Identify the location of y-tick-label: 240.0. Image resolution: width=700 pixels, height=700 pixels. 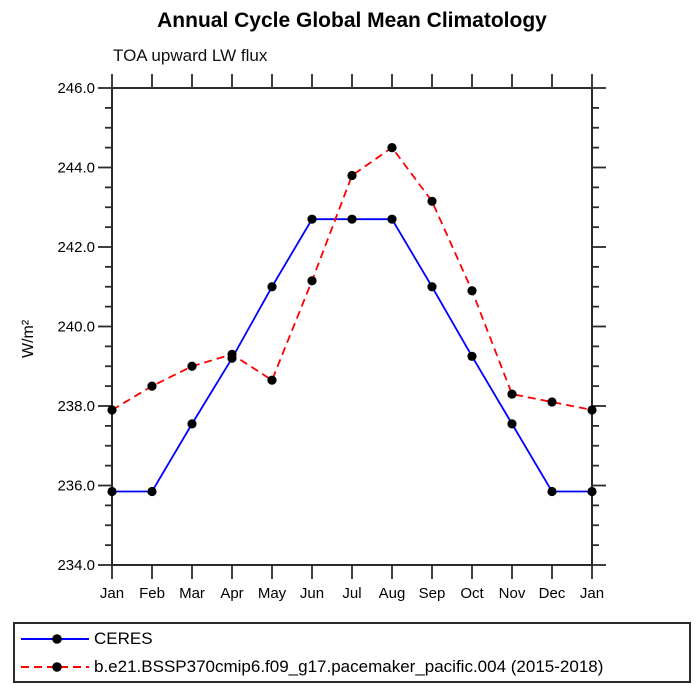
(76, 327).